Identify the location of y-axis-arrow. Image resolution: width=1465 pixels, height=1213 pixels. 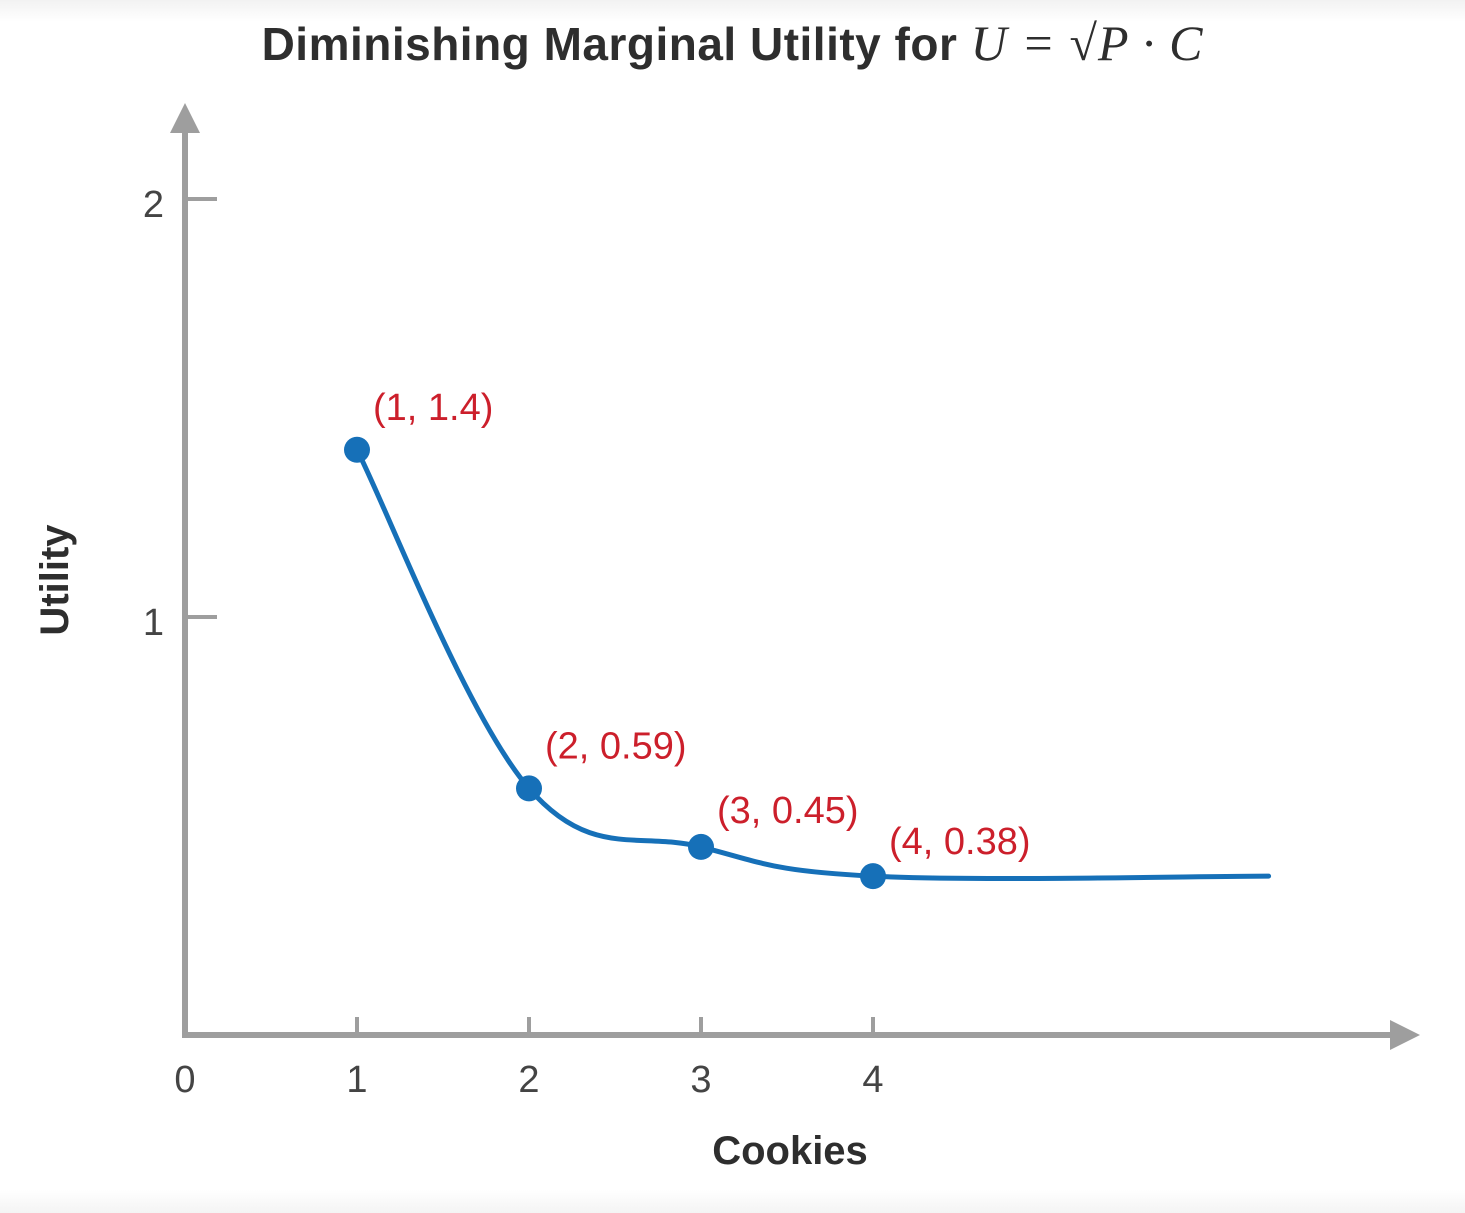
(185, 118).